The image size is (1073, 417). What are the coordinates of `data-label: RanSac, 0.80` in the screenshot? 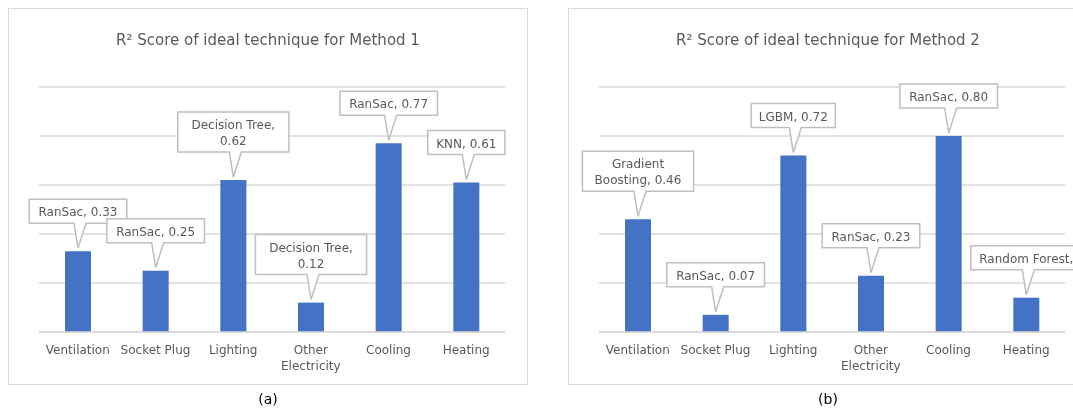 It's located at (949, 97).